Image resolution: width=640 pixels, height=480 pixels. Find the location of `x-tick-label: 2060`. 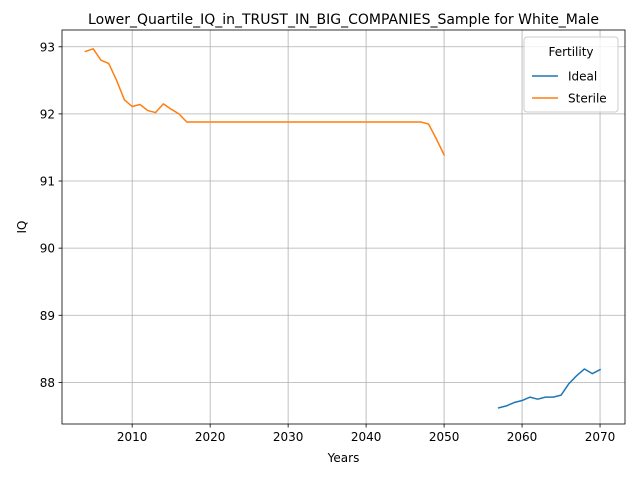

x-tick-label: 2060 is located at coordinates (522, 437).